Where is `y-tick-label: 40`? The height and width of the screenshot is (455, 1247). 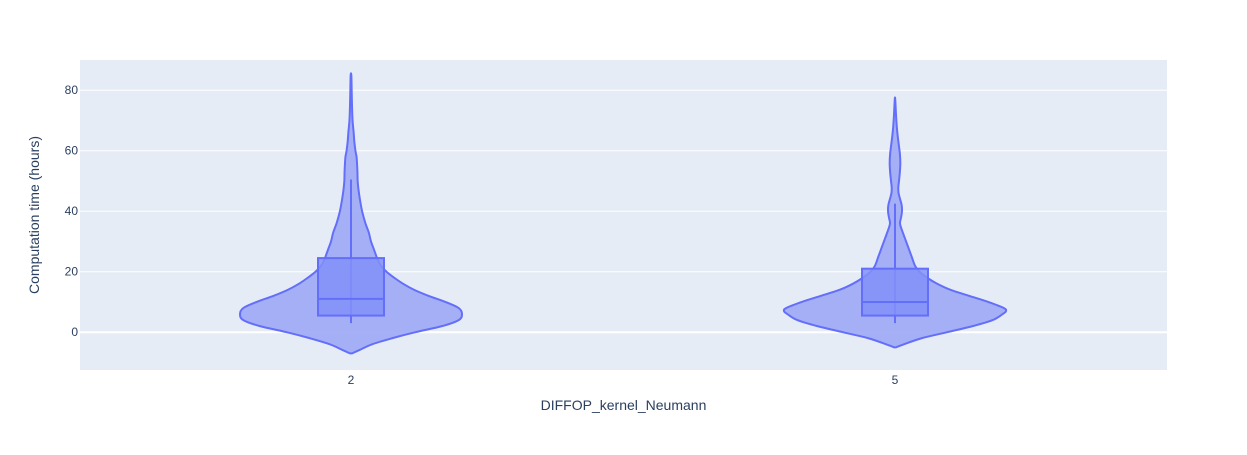 y-tick-label: 40 is located at coordinates (72, 211).